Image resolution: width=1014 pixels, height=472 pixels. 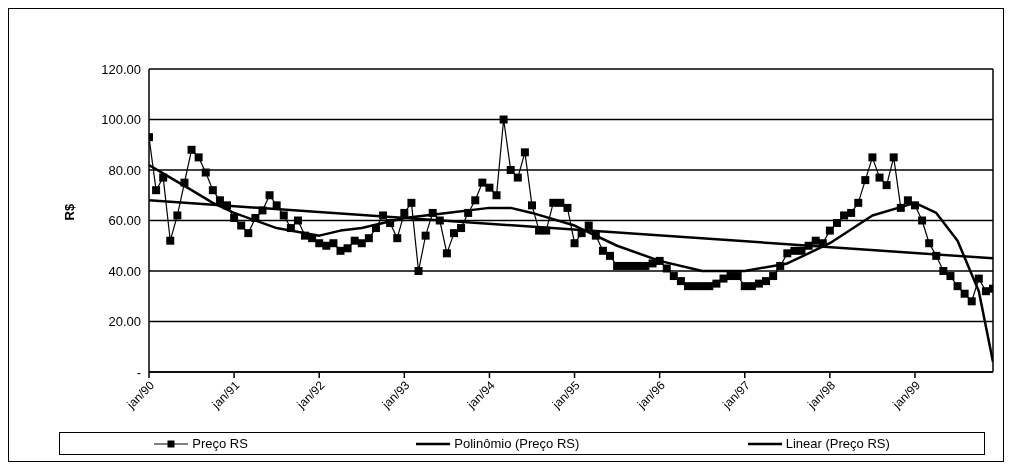 I want to click on y-tick-label: 60.00, so click(x=124, y=221).